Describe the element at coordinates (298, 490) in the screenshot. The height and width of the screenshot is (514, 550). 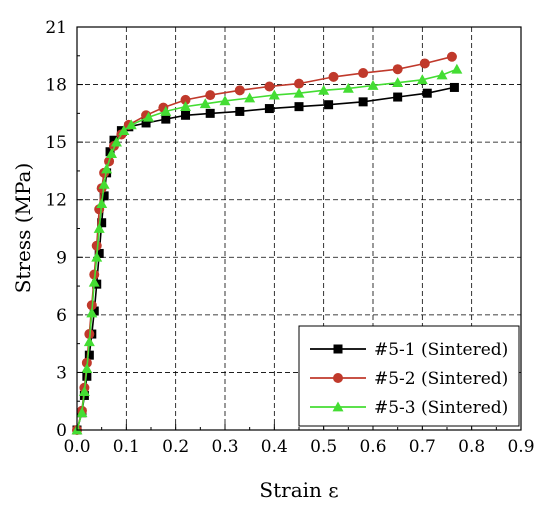
I see `x-axis-title: Strain ε` at that location.